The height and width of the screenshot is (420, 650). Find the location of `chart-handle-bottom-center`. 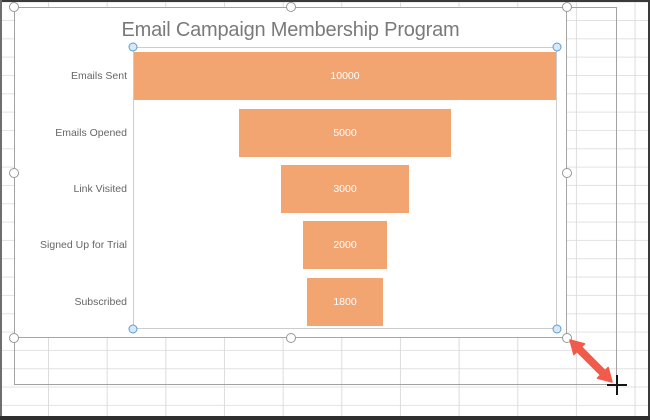

chart-handle-bottom-center is located at coordinates (290, 338).